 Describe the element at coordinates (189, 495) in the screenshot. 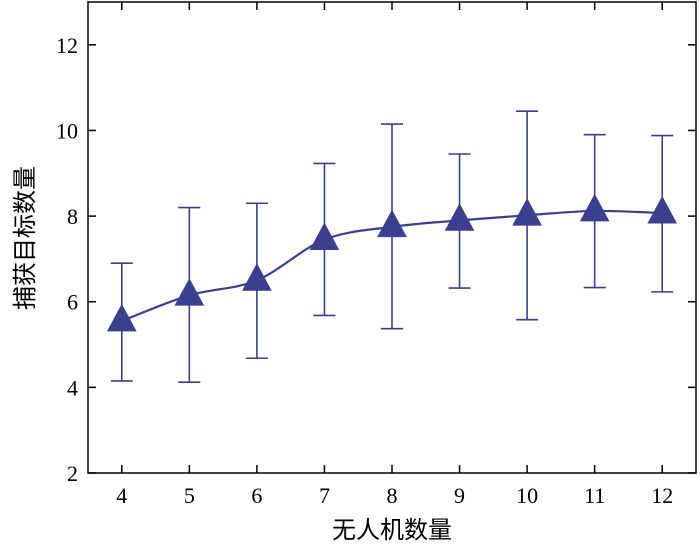

I see `x-tick-label: 5` at that location.